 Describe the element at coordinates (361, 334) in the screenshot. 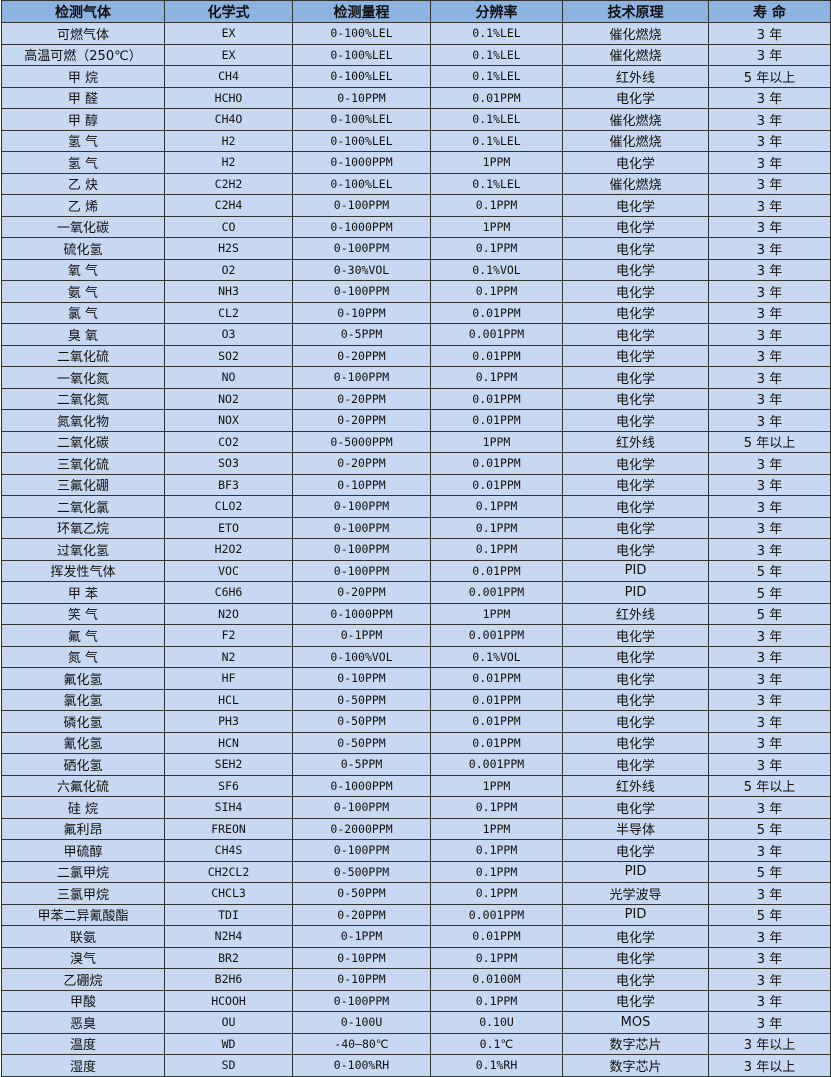

I see `cell-range: 0-5PPM` at that location.